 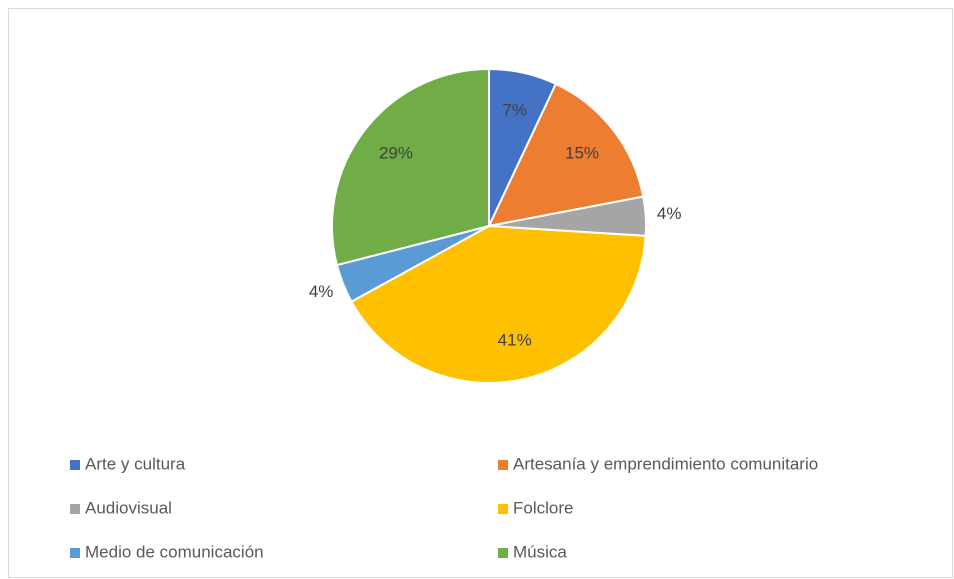 I want to click on legend-label: Arte y cultura, so click(x=135, y=463).